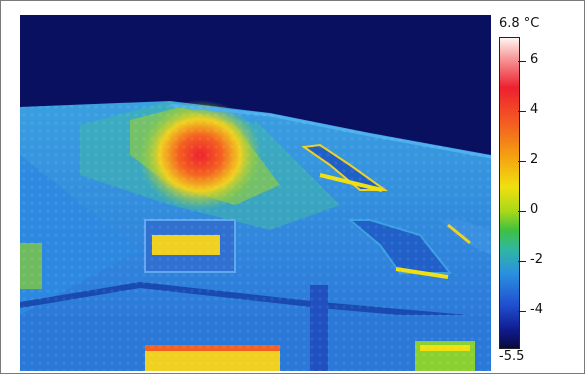 The height and width of the screenshot is (374, 585). Describe the element at coordinates (534, 109) in the screenshot. I see `colorbar-tick-label: 4` at that location.